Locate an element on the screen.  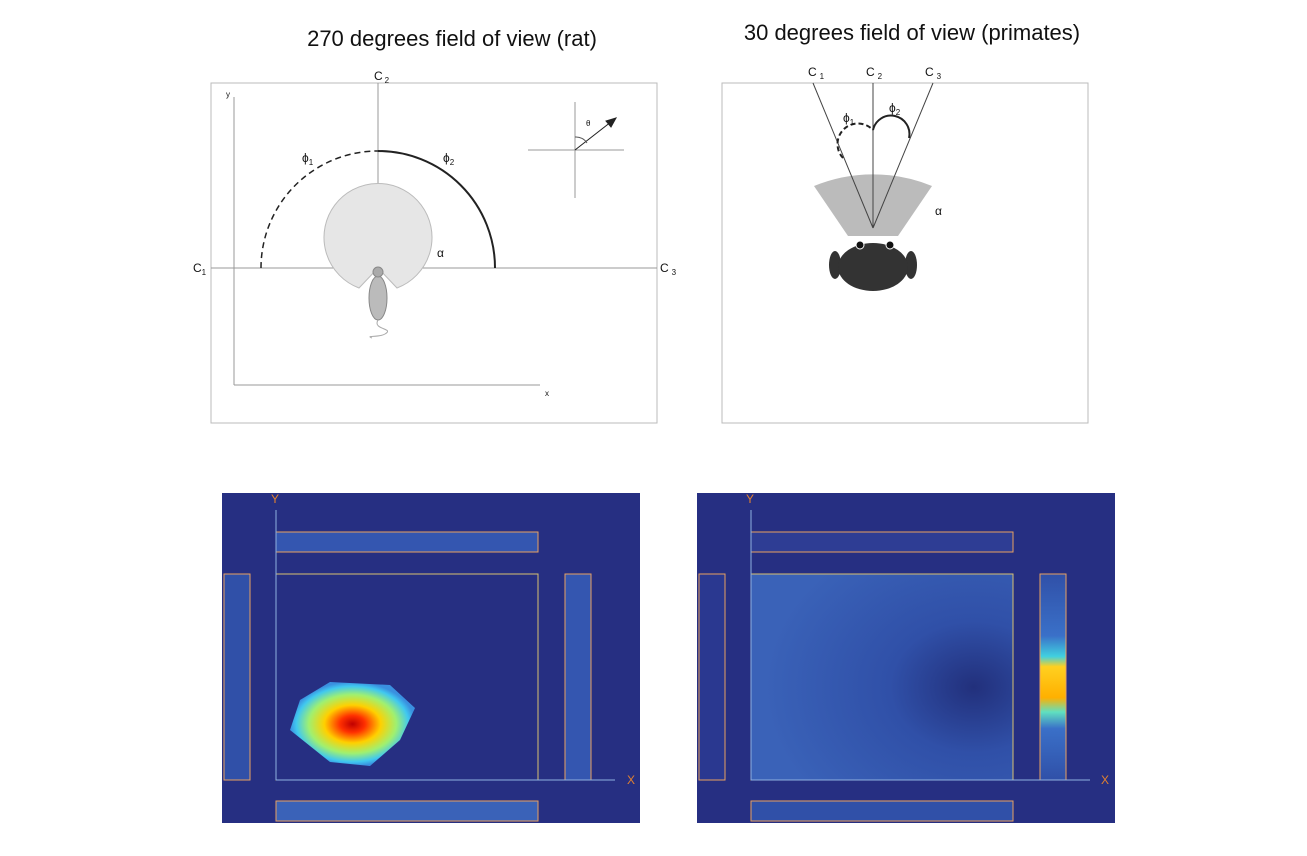
label: C1 is located at coordinates (200, 269).